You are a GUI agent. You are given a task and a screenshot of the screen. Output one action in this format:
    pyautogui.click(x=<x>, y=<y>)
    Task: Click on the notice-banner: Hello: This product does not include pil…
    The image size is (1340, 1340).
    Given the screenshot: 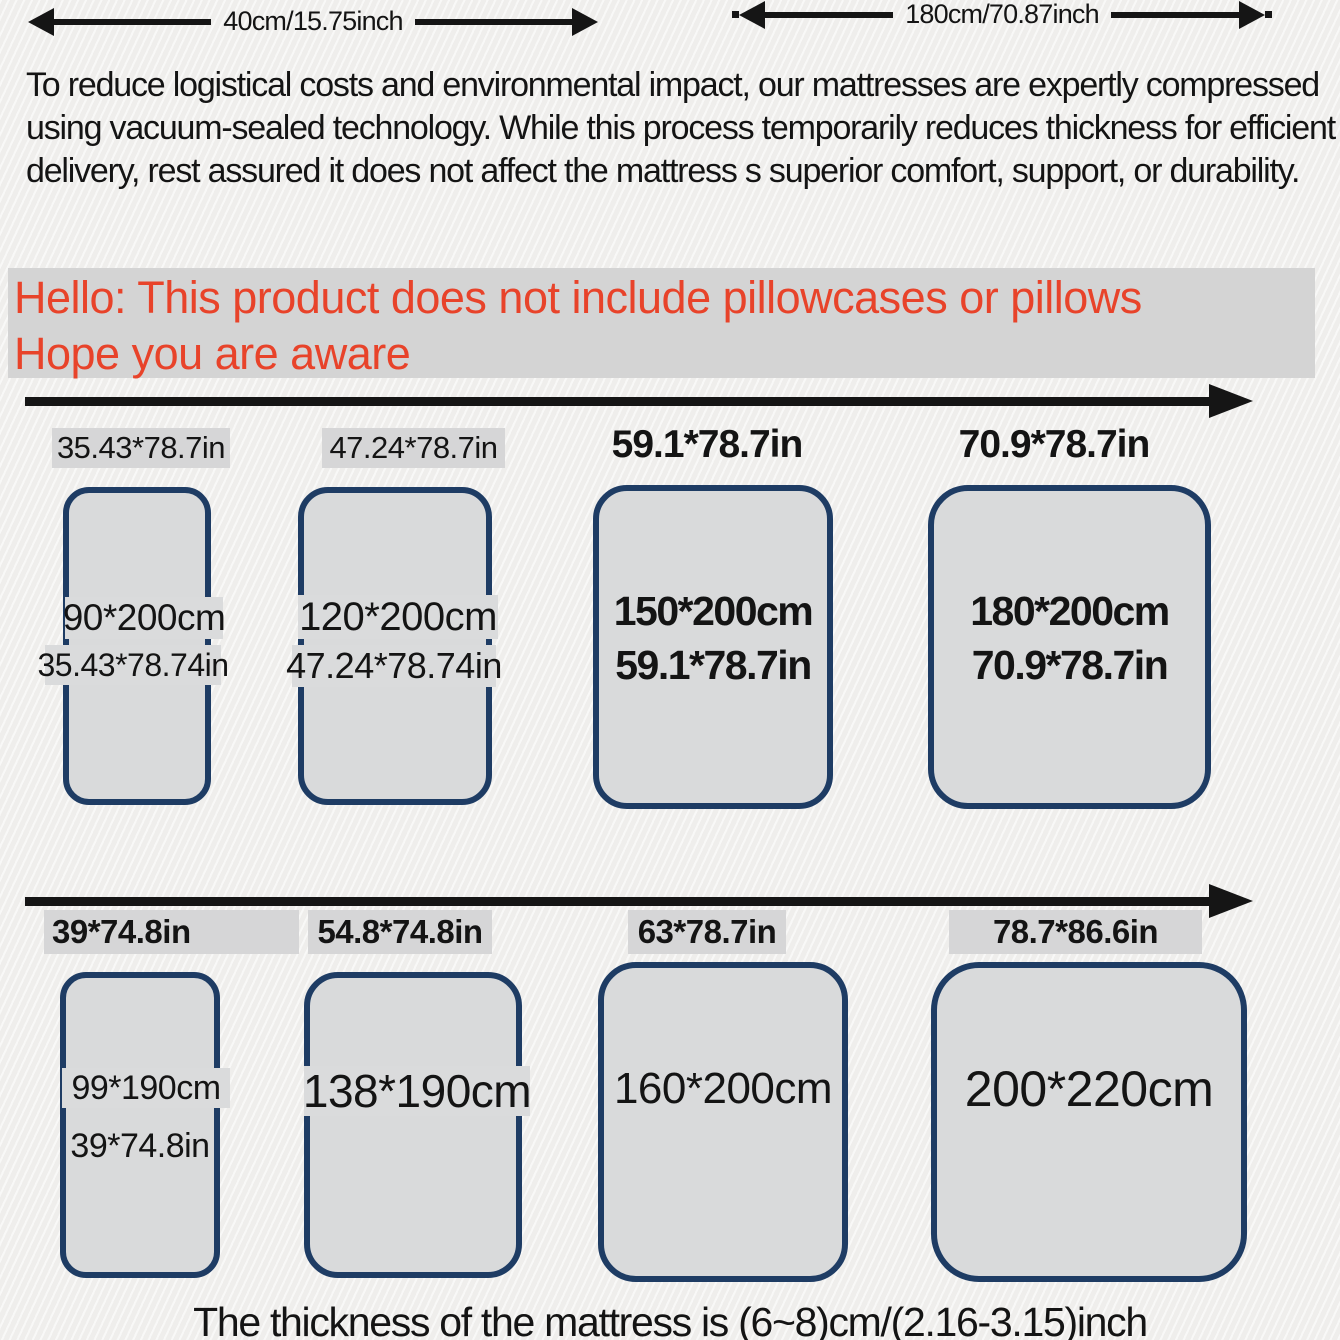 What is the action you would take?
    pyautogui.click(x=661, y=323)
    